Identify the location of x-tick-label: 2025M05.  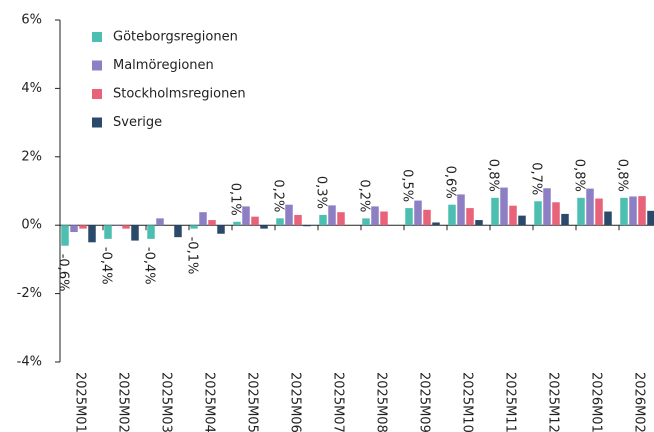
(252, 402).